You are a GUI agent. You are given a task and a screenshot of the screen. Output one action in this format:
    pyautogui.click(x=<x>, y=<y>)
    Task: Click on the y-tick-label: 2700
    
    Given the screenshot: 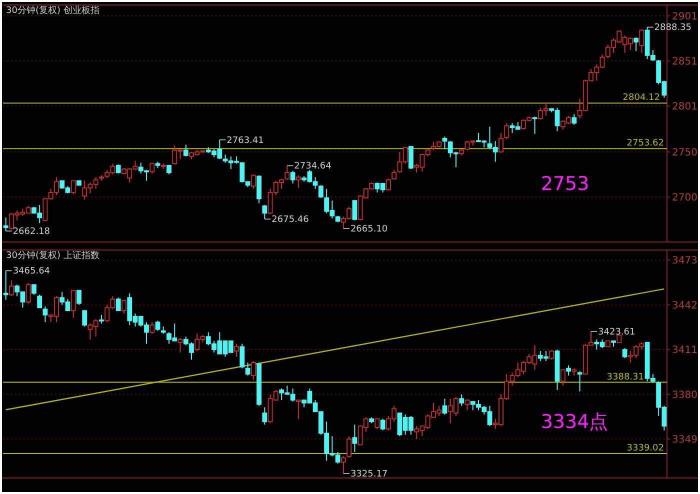 What is the action you would take?
    pyautogui.click(x=685, y=198)
    